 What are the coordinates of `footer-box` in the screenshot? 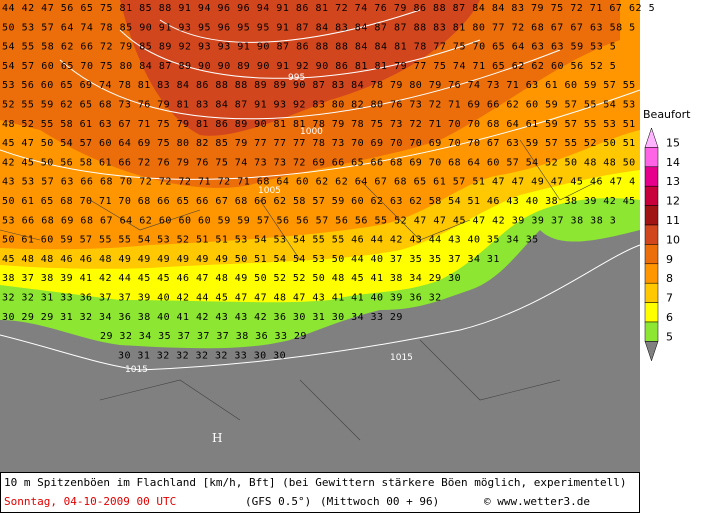 It's located at (320, 492).